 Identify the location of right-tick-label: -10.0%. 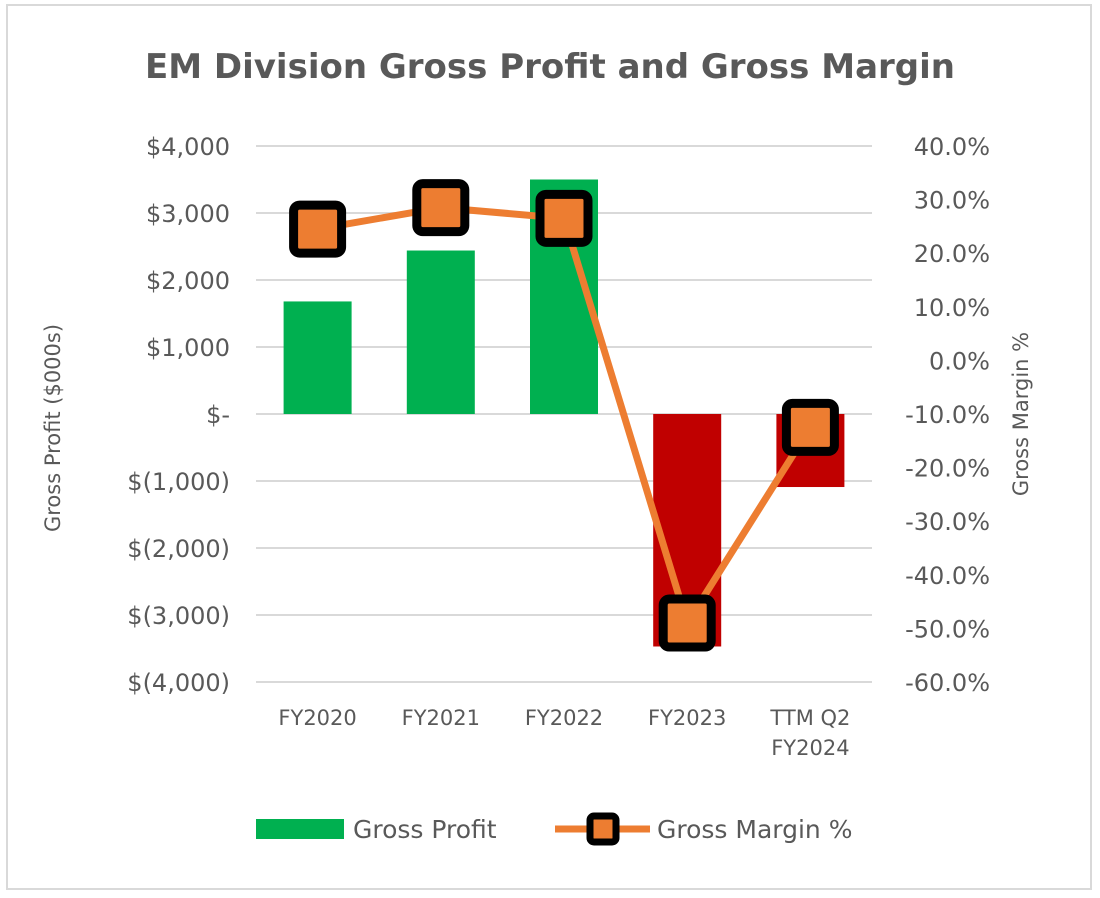
(947, 415).